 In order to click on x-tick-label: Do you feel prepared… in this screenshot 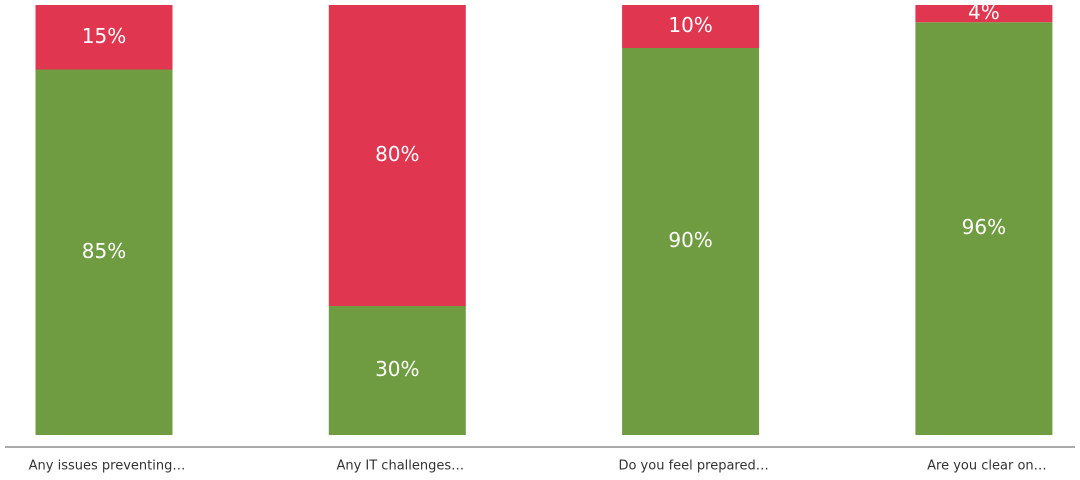, I will do `click(693, 466)`.